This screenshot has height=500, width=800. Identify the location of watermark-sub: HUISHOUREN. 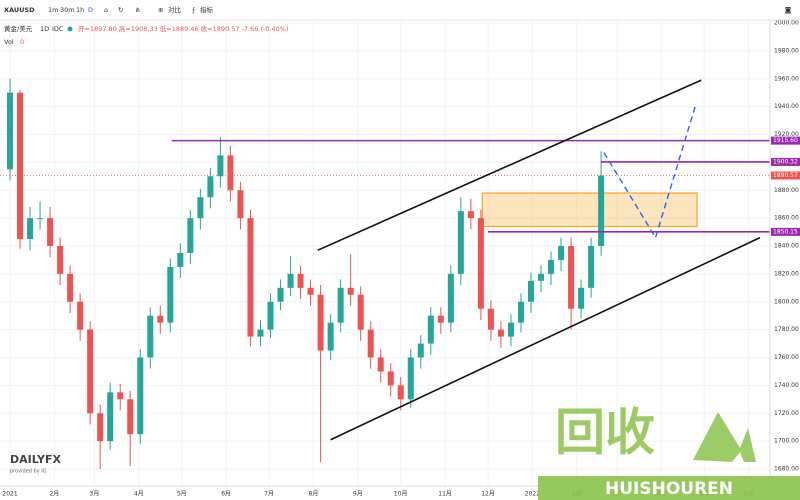
(669, 489).